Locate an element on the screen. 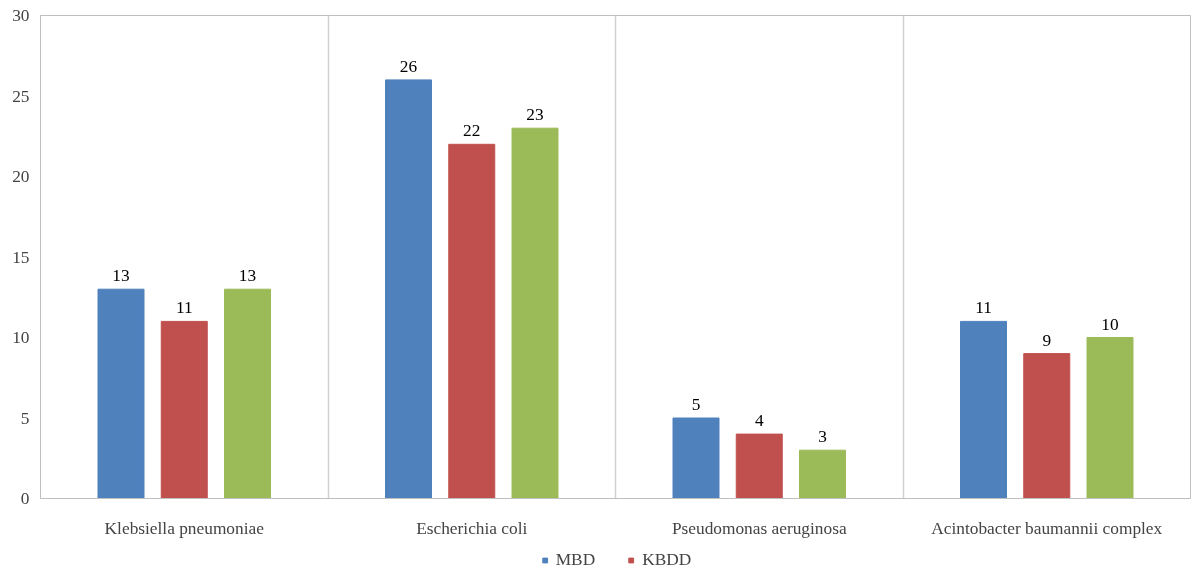 Image resolution: width=1201 pixels, height=588 pixels. x-tick-label: Pseudomonas aeruginosa is located at coordinates (759, 528).